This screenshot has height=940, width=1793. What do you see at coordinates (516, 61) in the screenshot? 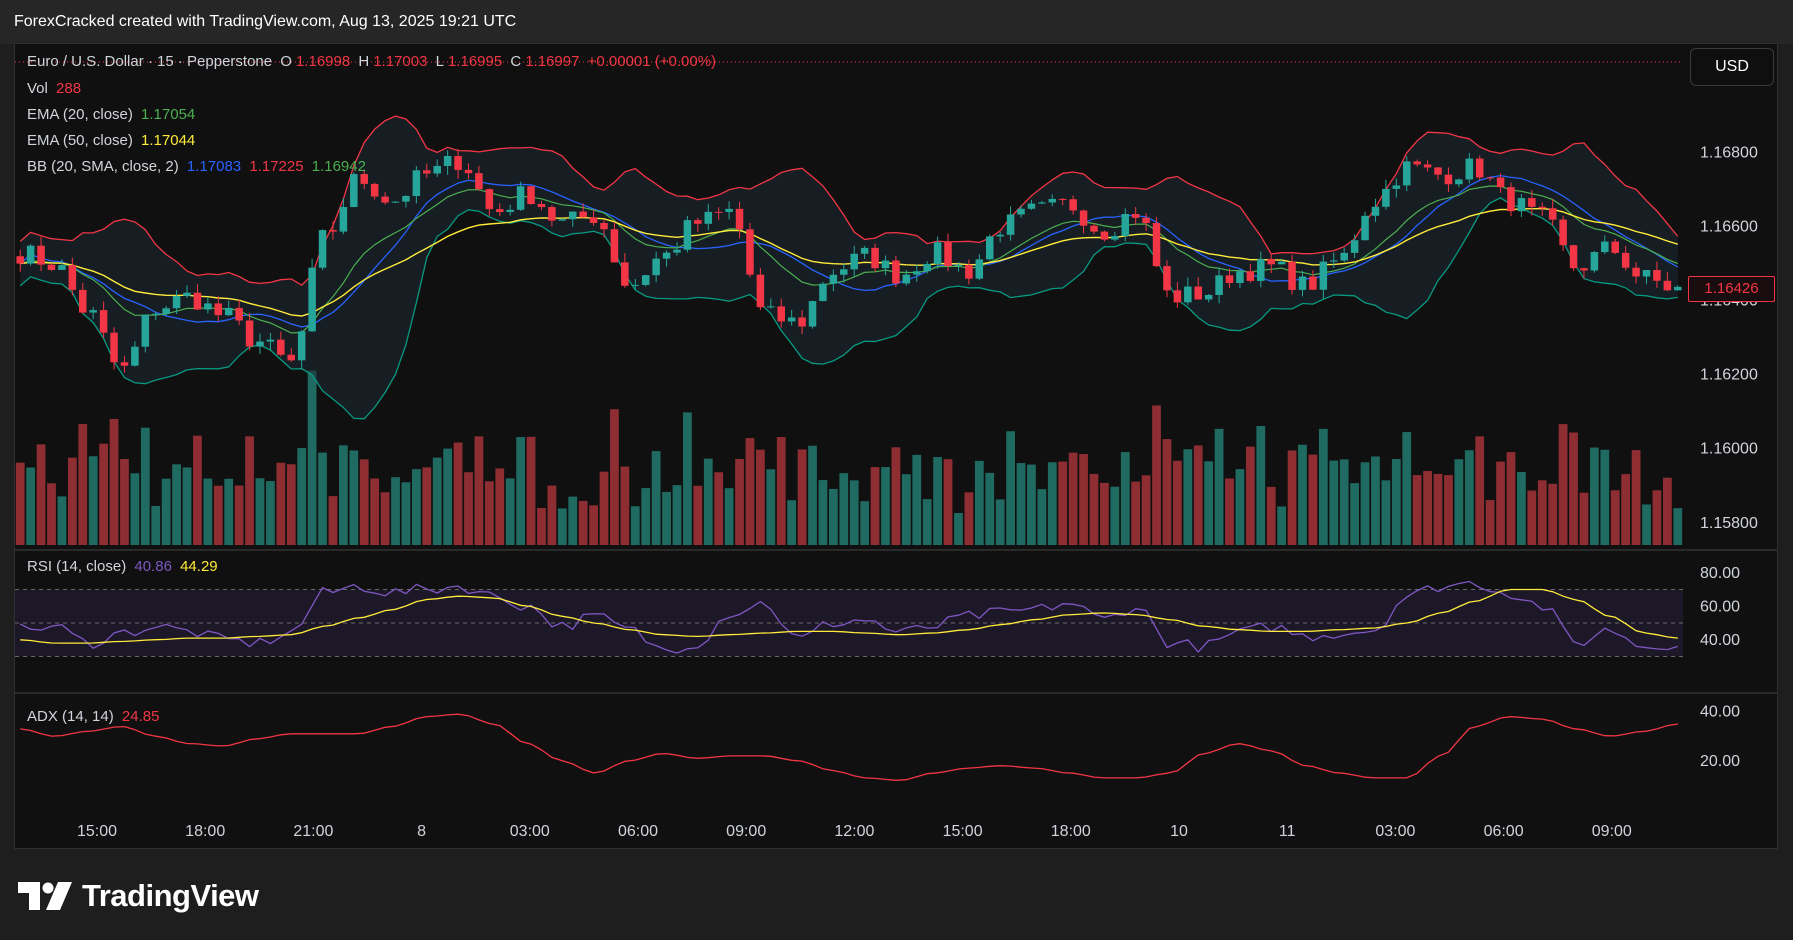
I see `close-label: C` at bounding box center [516, 61].